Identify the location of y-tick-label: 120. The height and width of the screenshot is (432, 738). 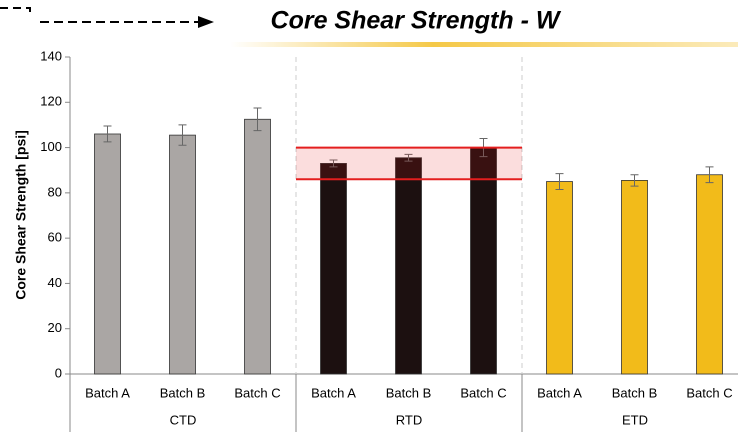
(51, 101).